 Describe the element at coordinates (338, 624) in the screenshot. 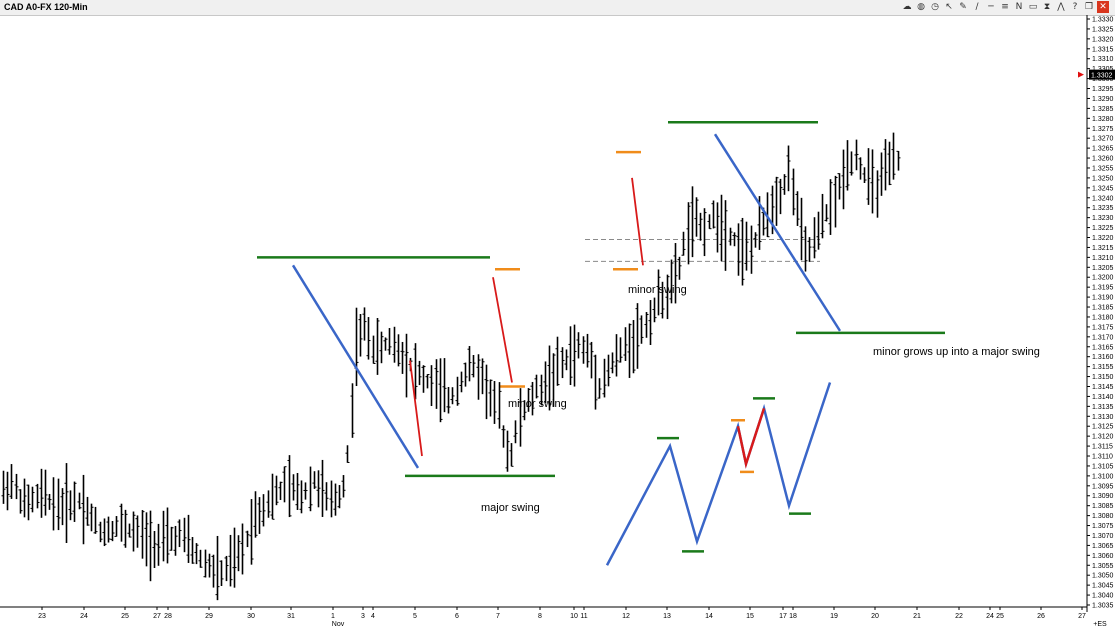

I see `month-label: Nov` at that location.